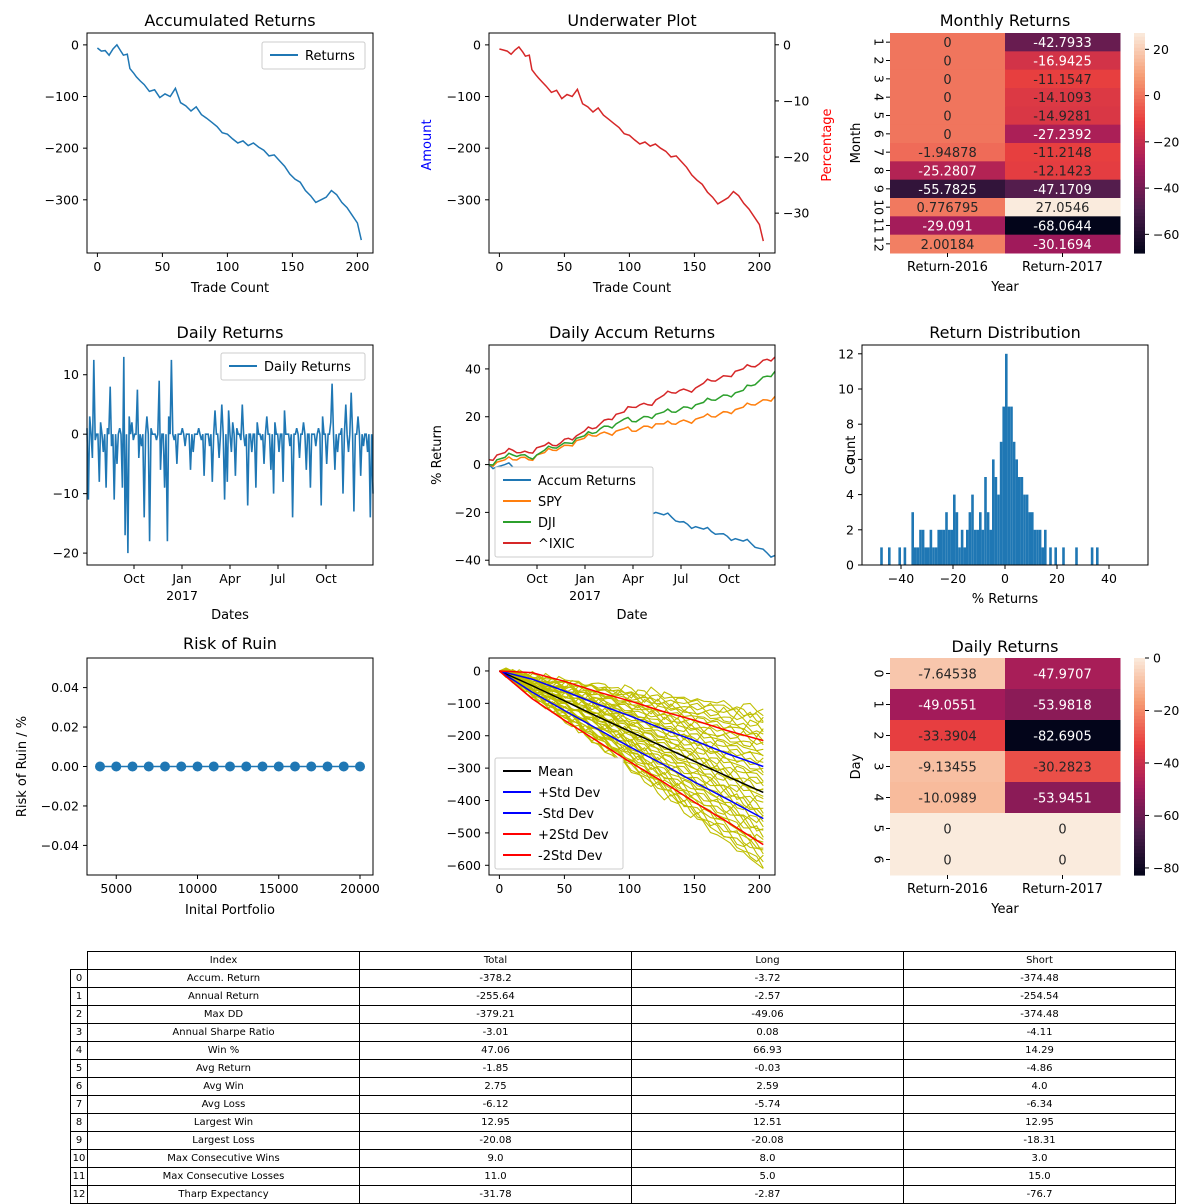 The height and width of the screenshot is (1204, 1200). Describe the element at coordinates (223, 1086) in the screenshot. I see `table-cell: Avg Win` at that location.